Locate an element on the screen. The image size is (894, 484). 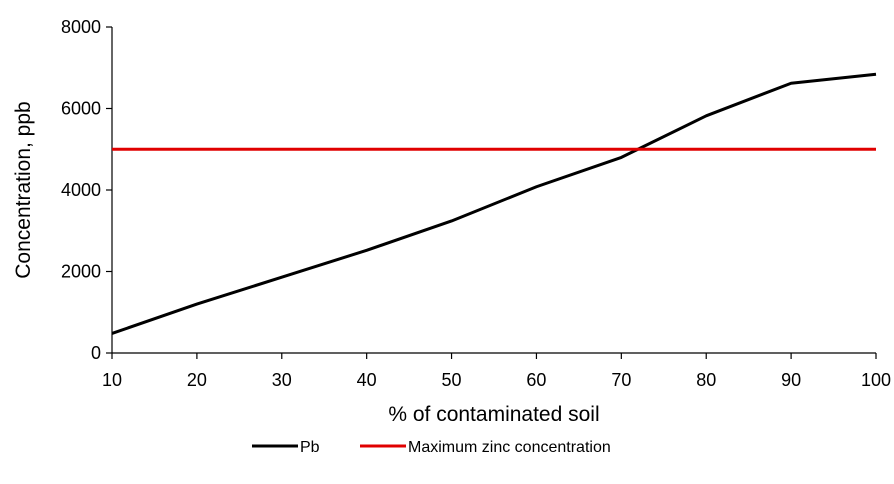
x-axis-title: % of contaminated soil is located at coordinates (493, 414).